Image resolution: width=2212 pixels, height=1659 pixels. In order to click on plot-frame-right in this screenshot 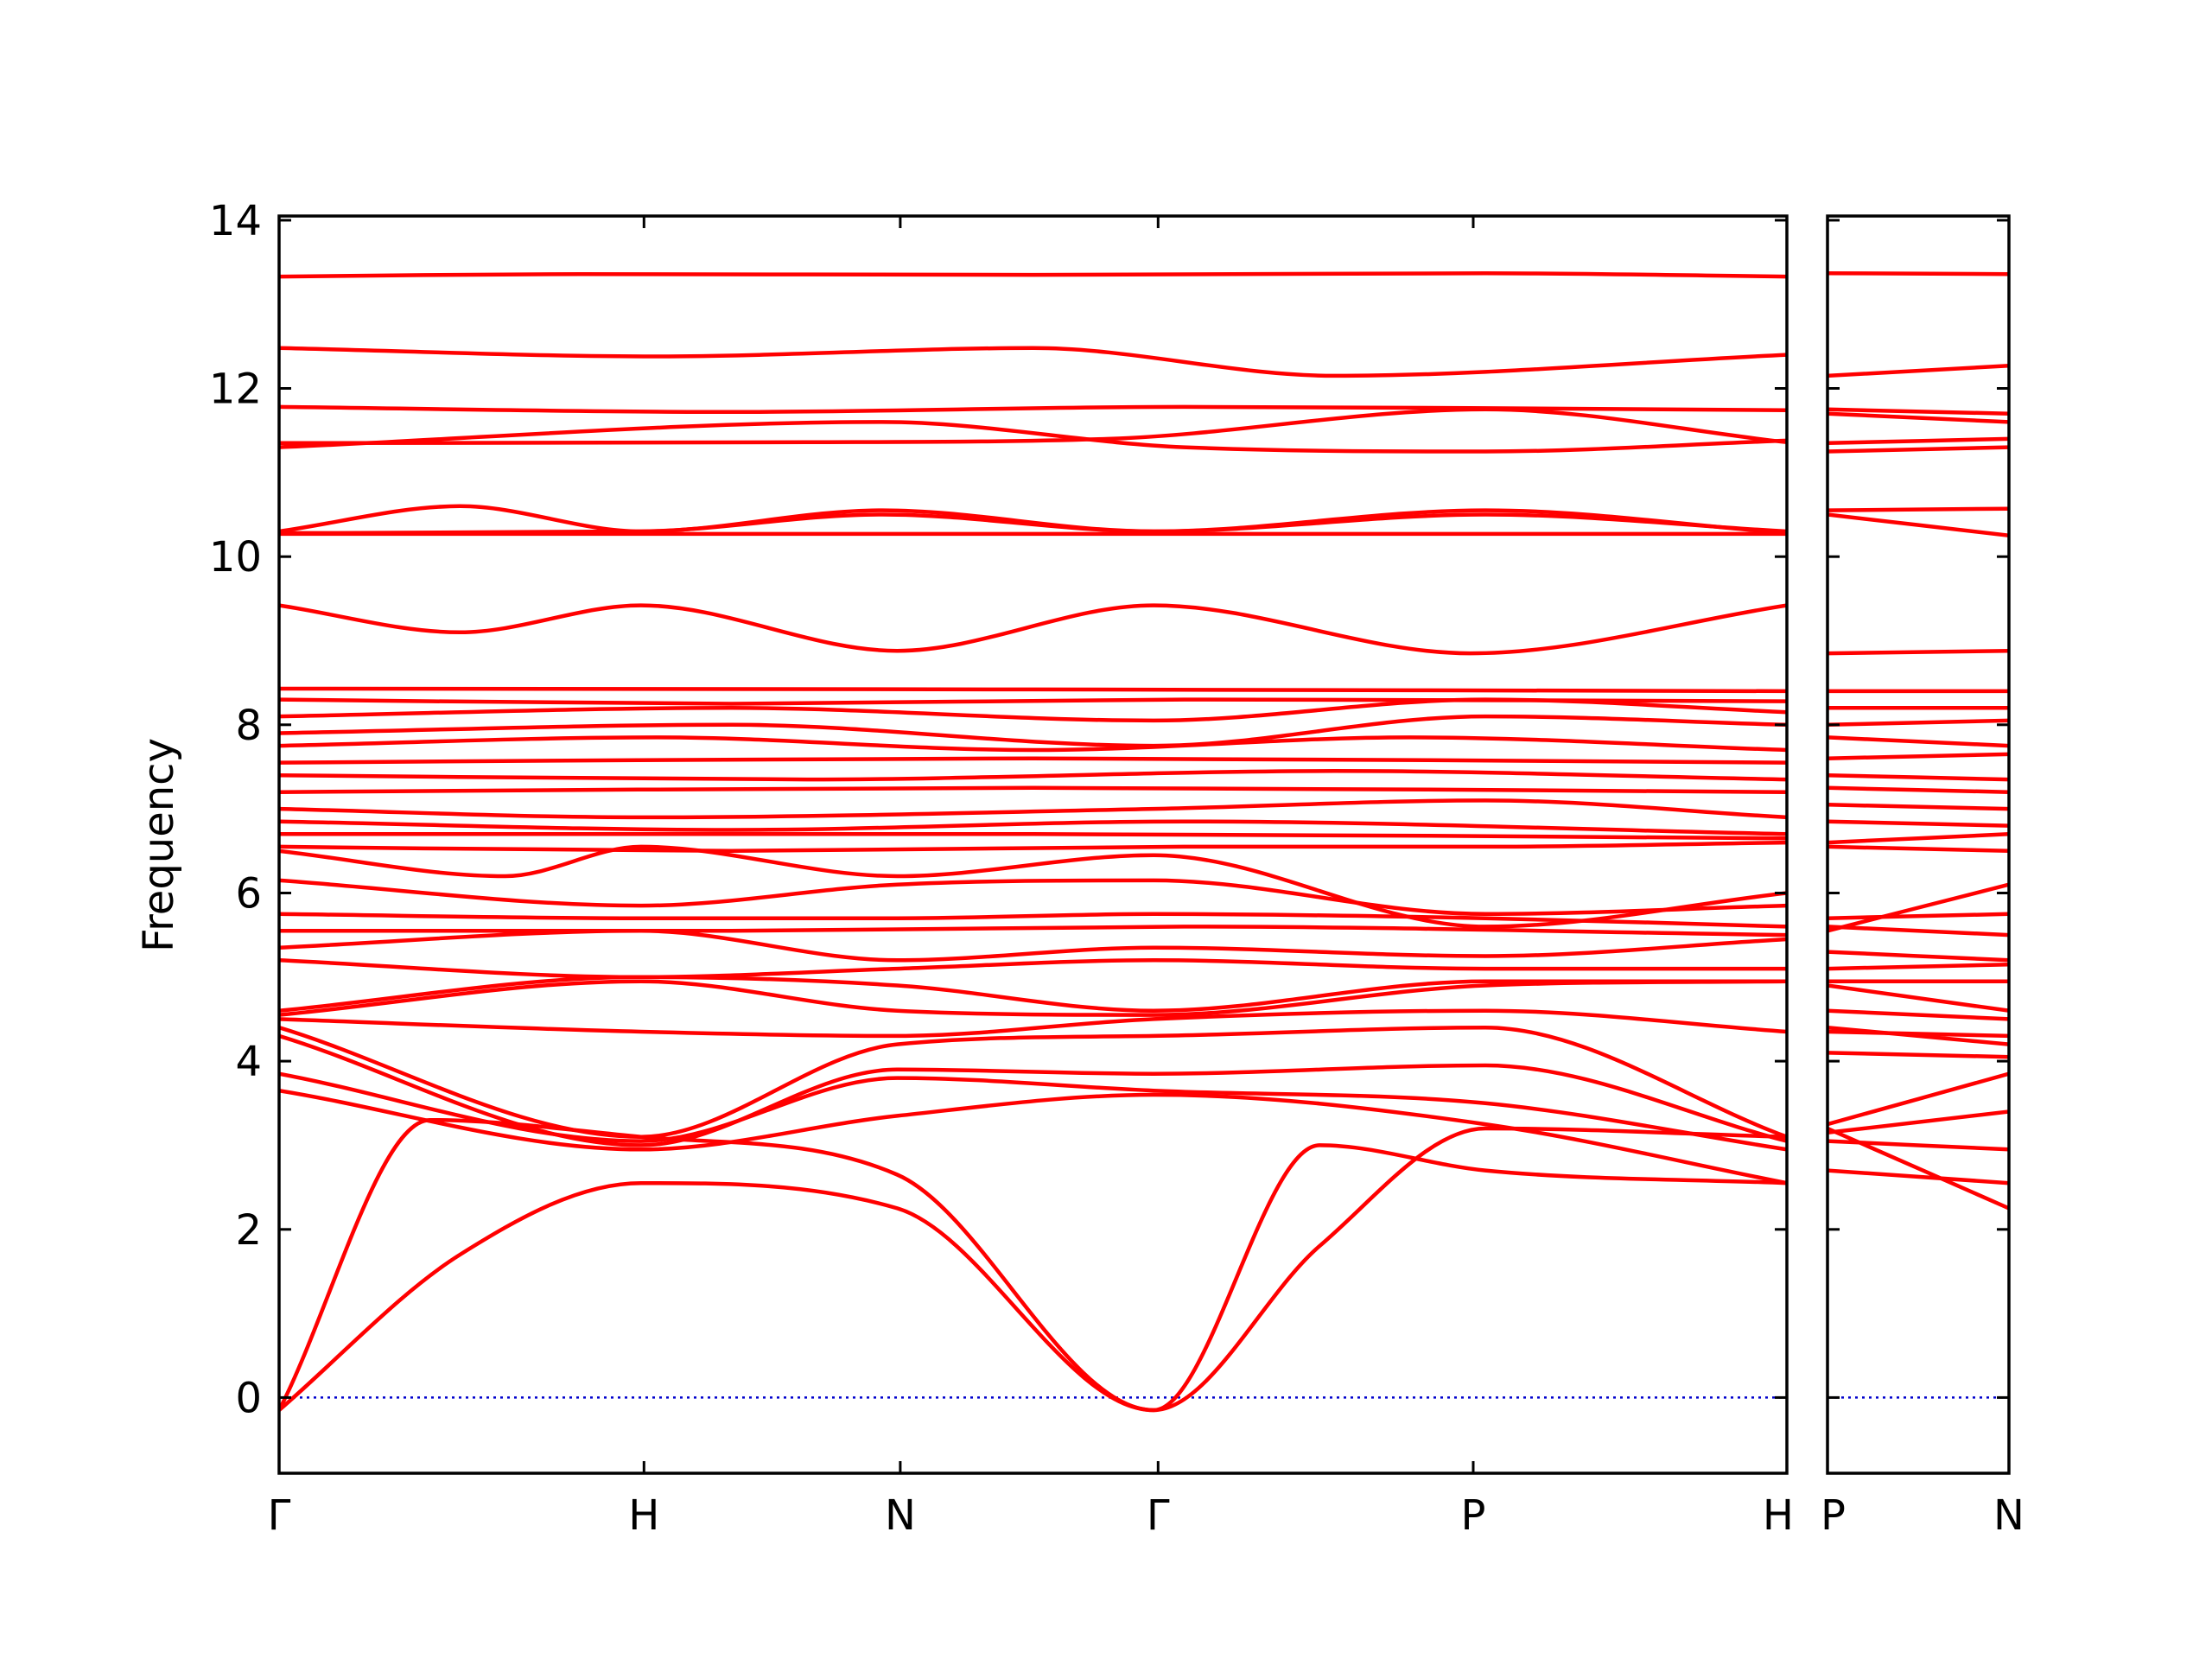, I will do `click(1918, 844)`.